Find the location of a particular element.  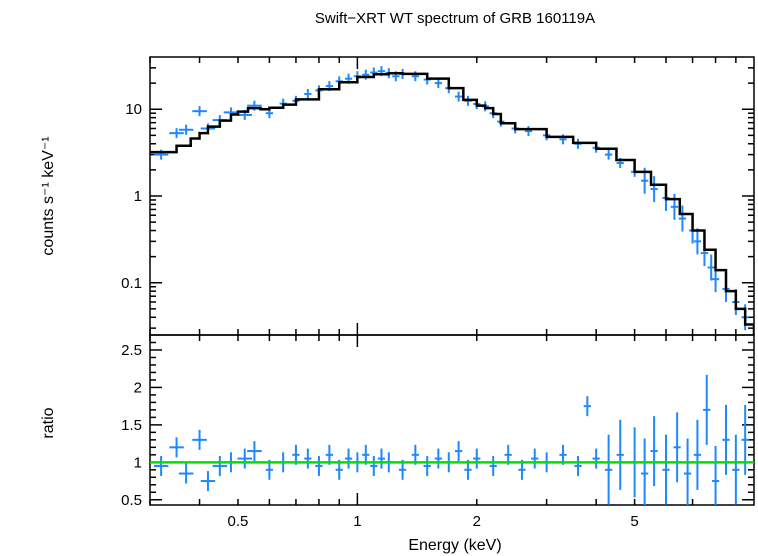

x-tick-label: 0.5 is located at coordinates (238, 521).